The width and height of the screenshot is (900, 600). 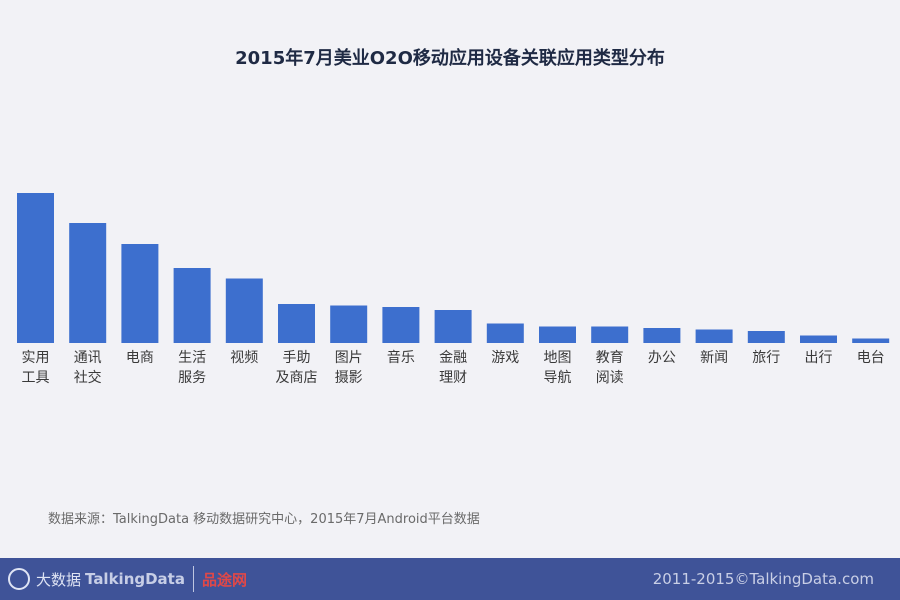 What do you see at coordinates (59, 579) in the screenshot?
I see `brand-prefix: 大数据` at bounding box center [59, 579].